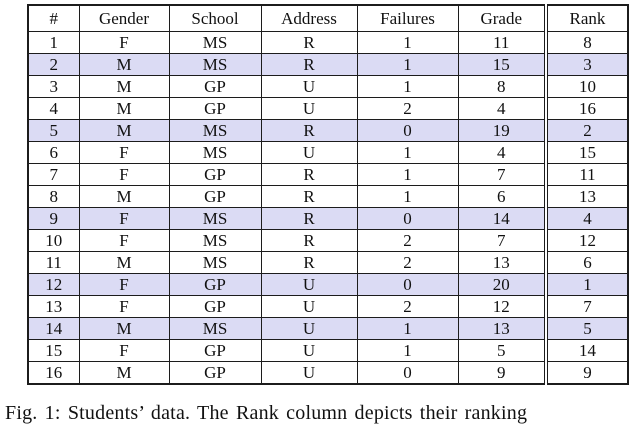  I want to click on table-row: 7 F GP R 1 7 11, so click(328, 174).